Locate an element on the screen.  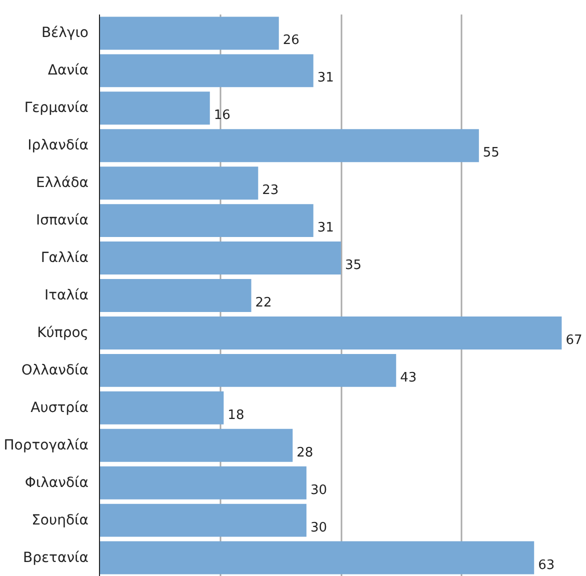
y-tick-label: Πορτογαλία is located at coordinates (46, 445).